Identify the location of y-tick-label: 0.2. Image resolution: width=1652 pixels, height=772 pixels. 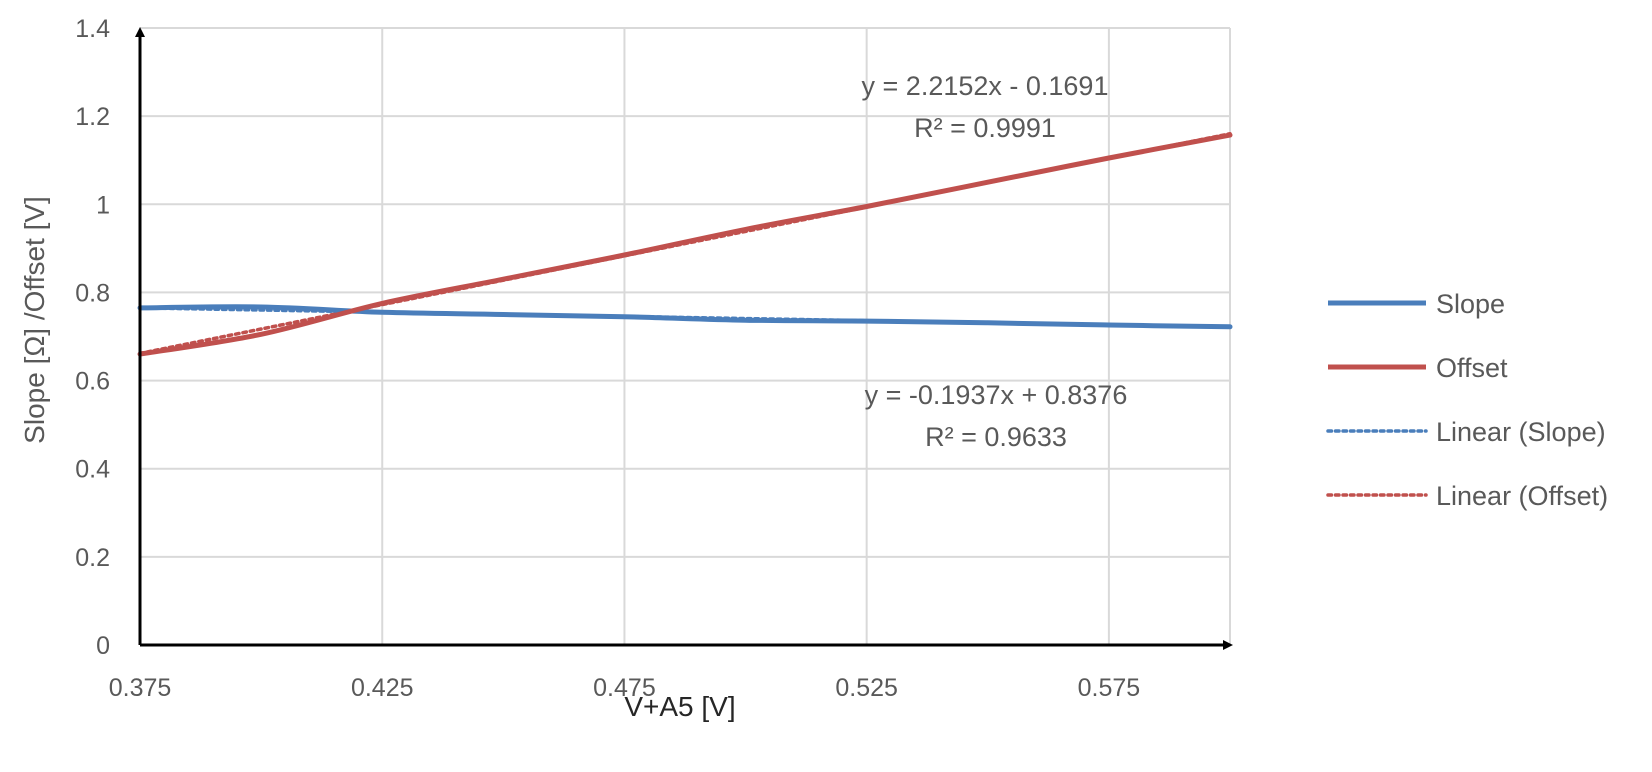
(92, 558).